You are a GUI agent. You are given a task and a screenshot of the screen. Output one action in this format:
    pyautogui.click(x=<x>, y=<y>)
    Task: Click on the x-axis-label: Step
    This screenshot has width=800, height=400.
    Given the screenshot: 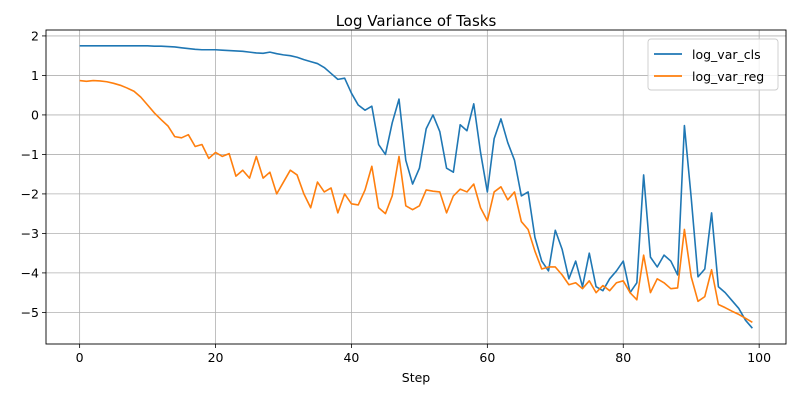 What is the action you would take?
    pyautogui.click(x=416, y=377)
    